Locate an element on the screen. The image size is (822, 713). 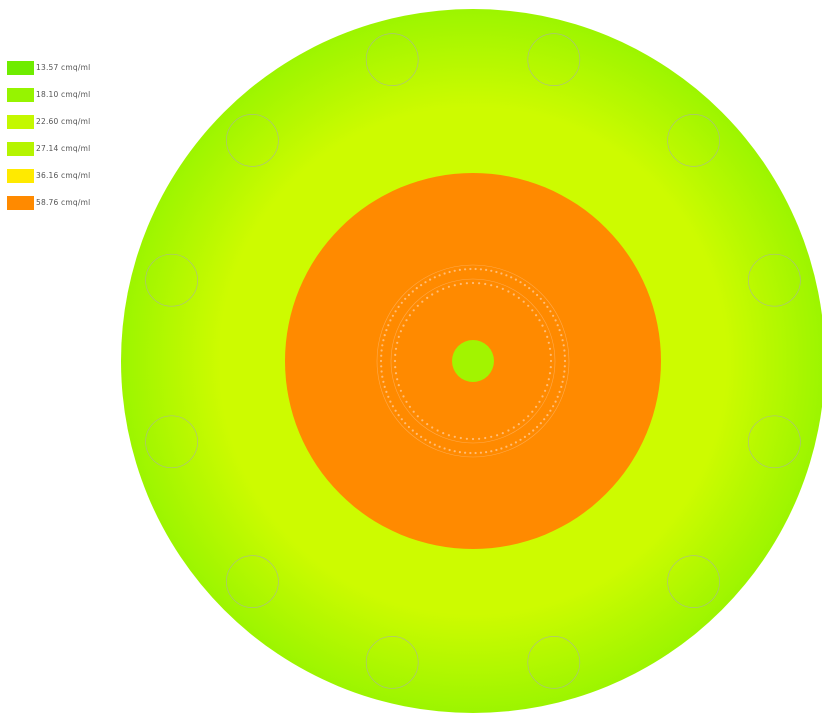
legend-item: 18.10 cmq/ml is located at coordinates (67, 94).